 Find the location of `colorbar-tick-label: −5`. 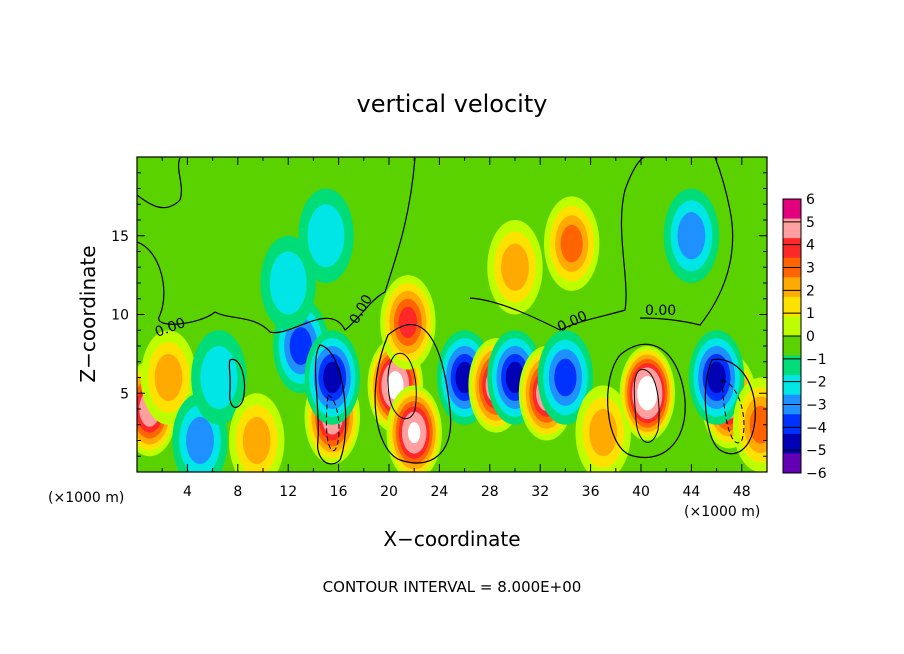

colorbar-tick-label: −5 is located at coordinates (816, 451).